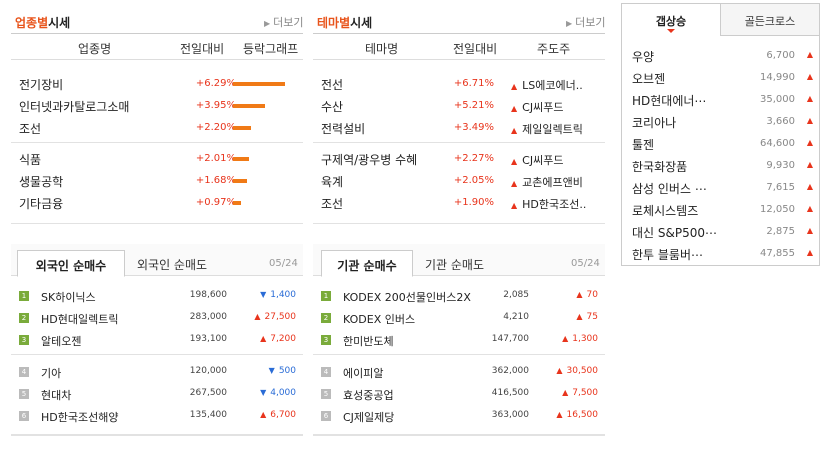 This screenshot has height=451, width=837. Describe the element at coordinates (157, 395) in the screenshot. I see `stock-row: 5 현대차 267,500 ▼ 4,000` at that location.